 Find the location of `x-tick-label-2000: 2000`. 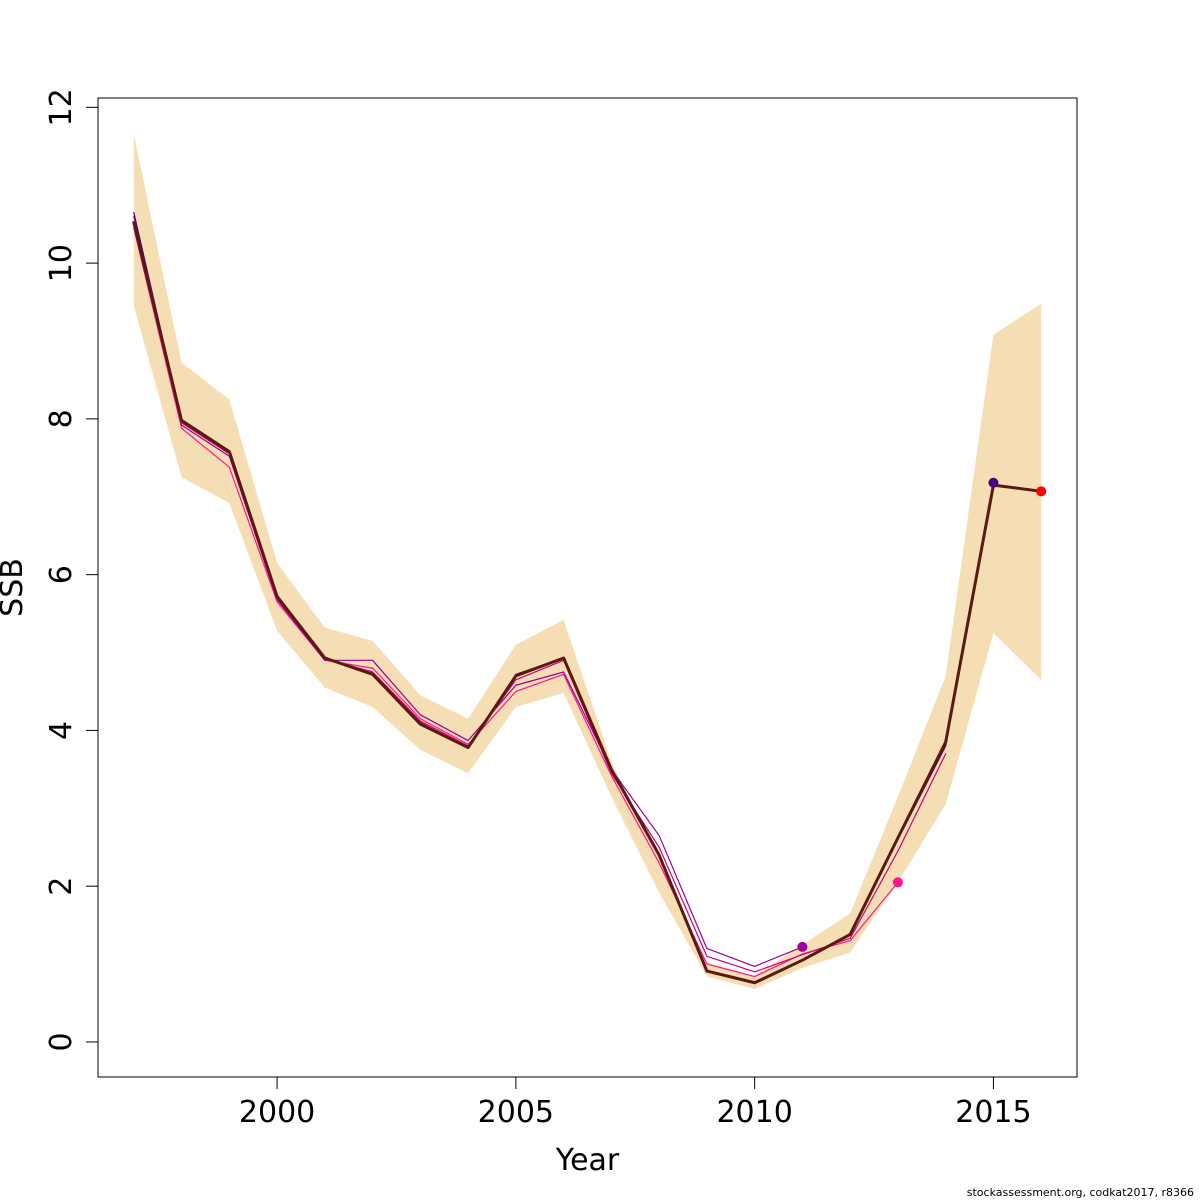

x-tick-label-2000: 2000 is located at coordinates (277, 1112).